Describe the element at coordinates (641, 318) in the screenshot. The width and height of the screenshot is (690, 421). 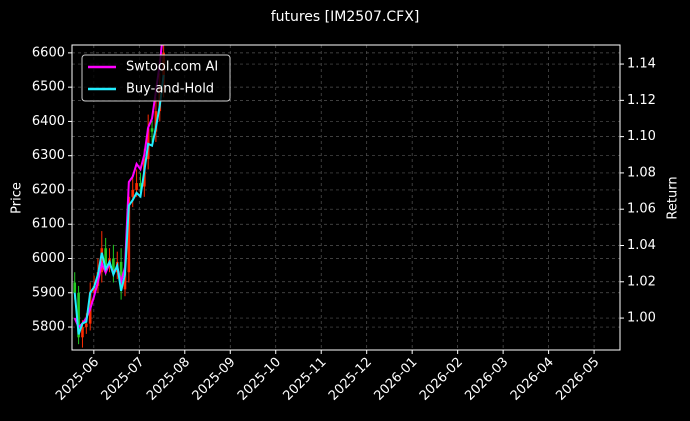
I see `y2-tick-label: 1.00` at that location.